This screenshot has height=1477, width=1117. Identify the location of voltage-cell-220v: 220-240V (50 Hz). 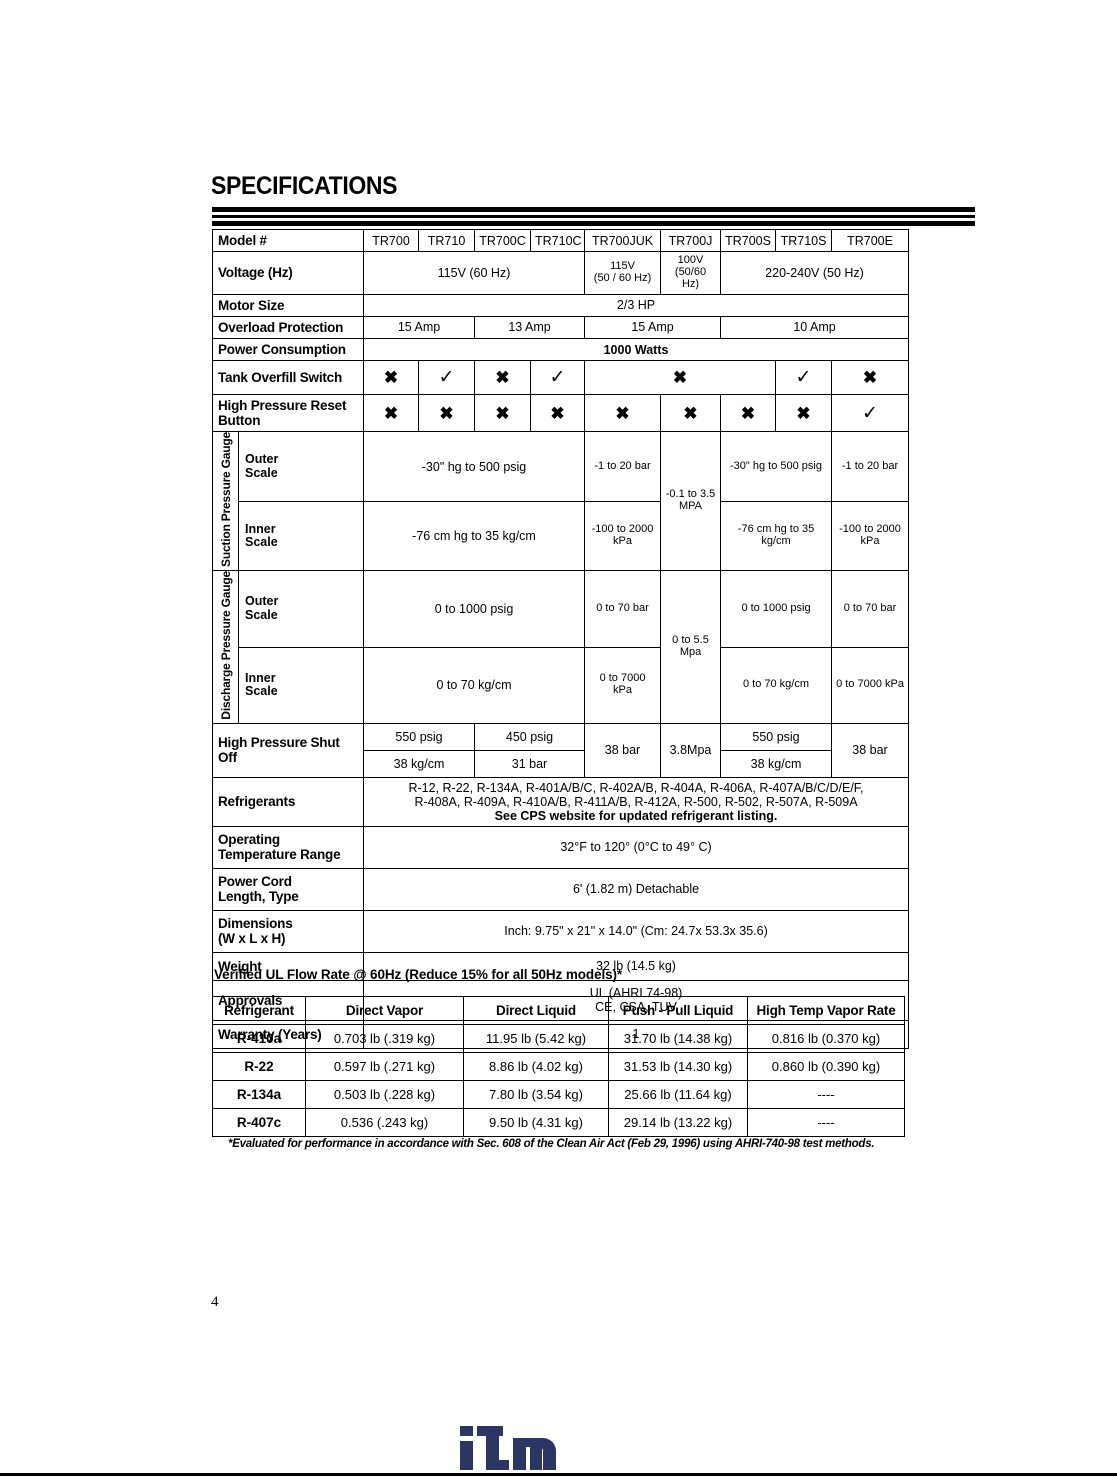
(815, 273).